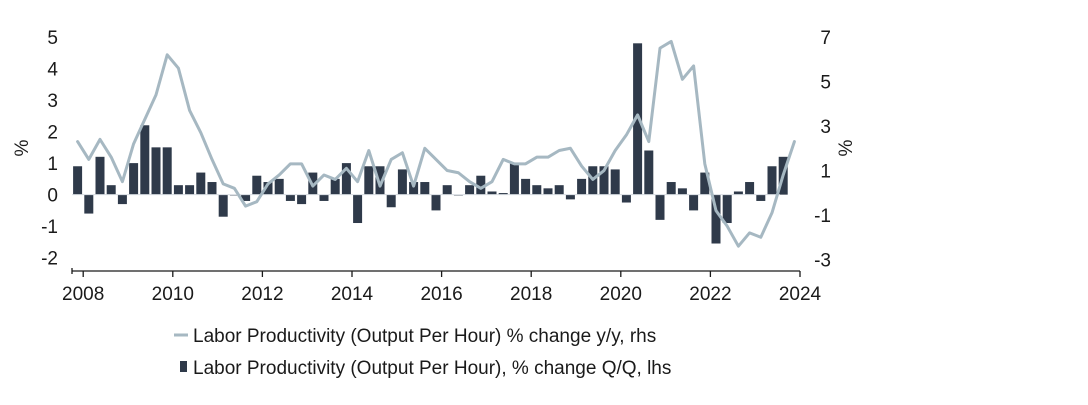 Image resolution: width=1088 pixels, height=405 pixels. I want to click on y-left-tick-label: 2, so click(52, 133).